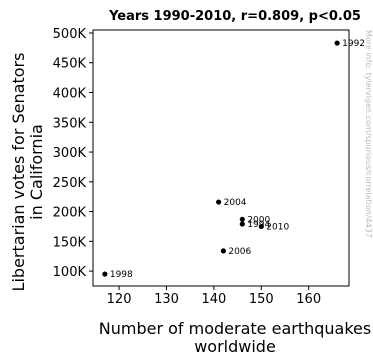 The width and height of the screenshot is (373, 356). What do you see at coordinates (166, 299) in the screenshot?
I see `x-tick-label: 130` at bounding box center [166, 299].